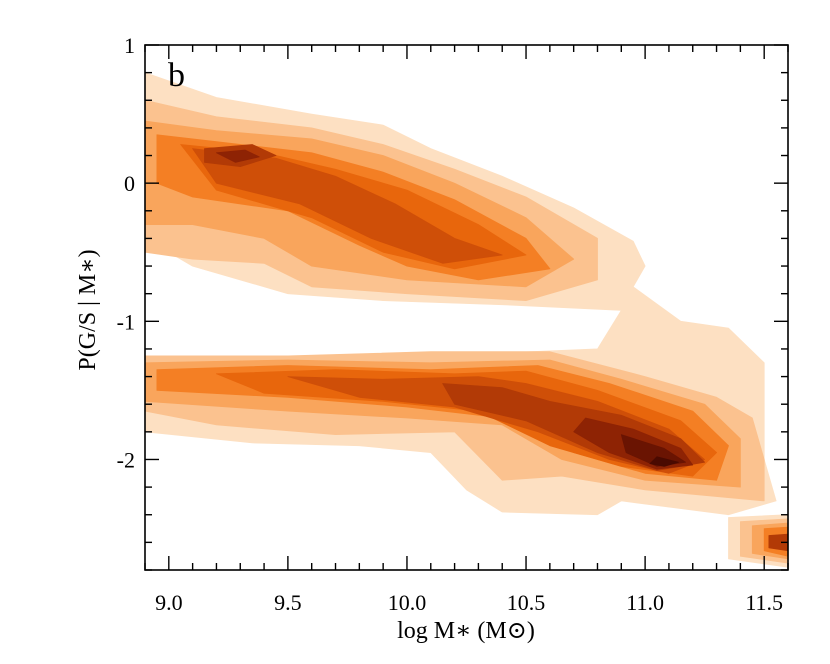 This screenshot has height=664, width=830. Describe the element at coordinates (129, 45) in the screenshot. I see `y-tick-label: 1` at that location.